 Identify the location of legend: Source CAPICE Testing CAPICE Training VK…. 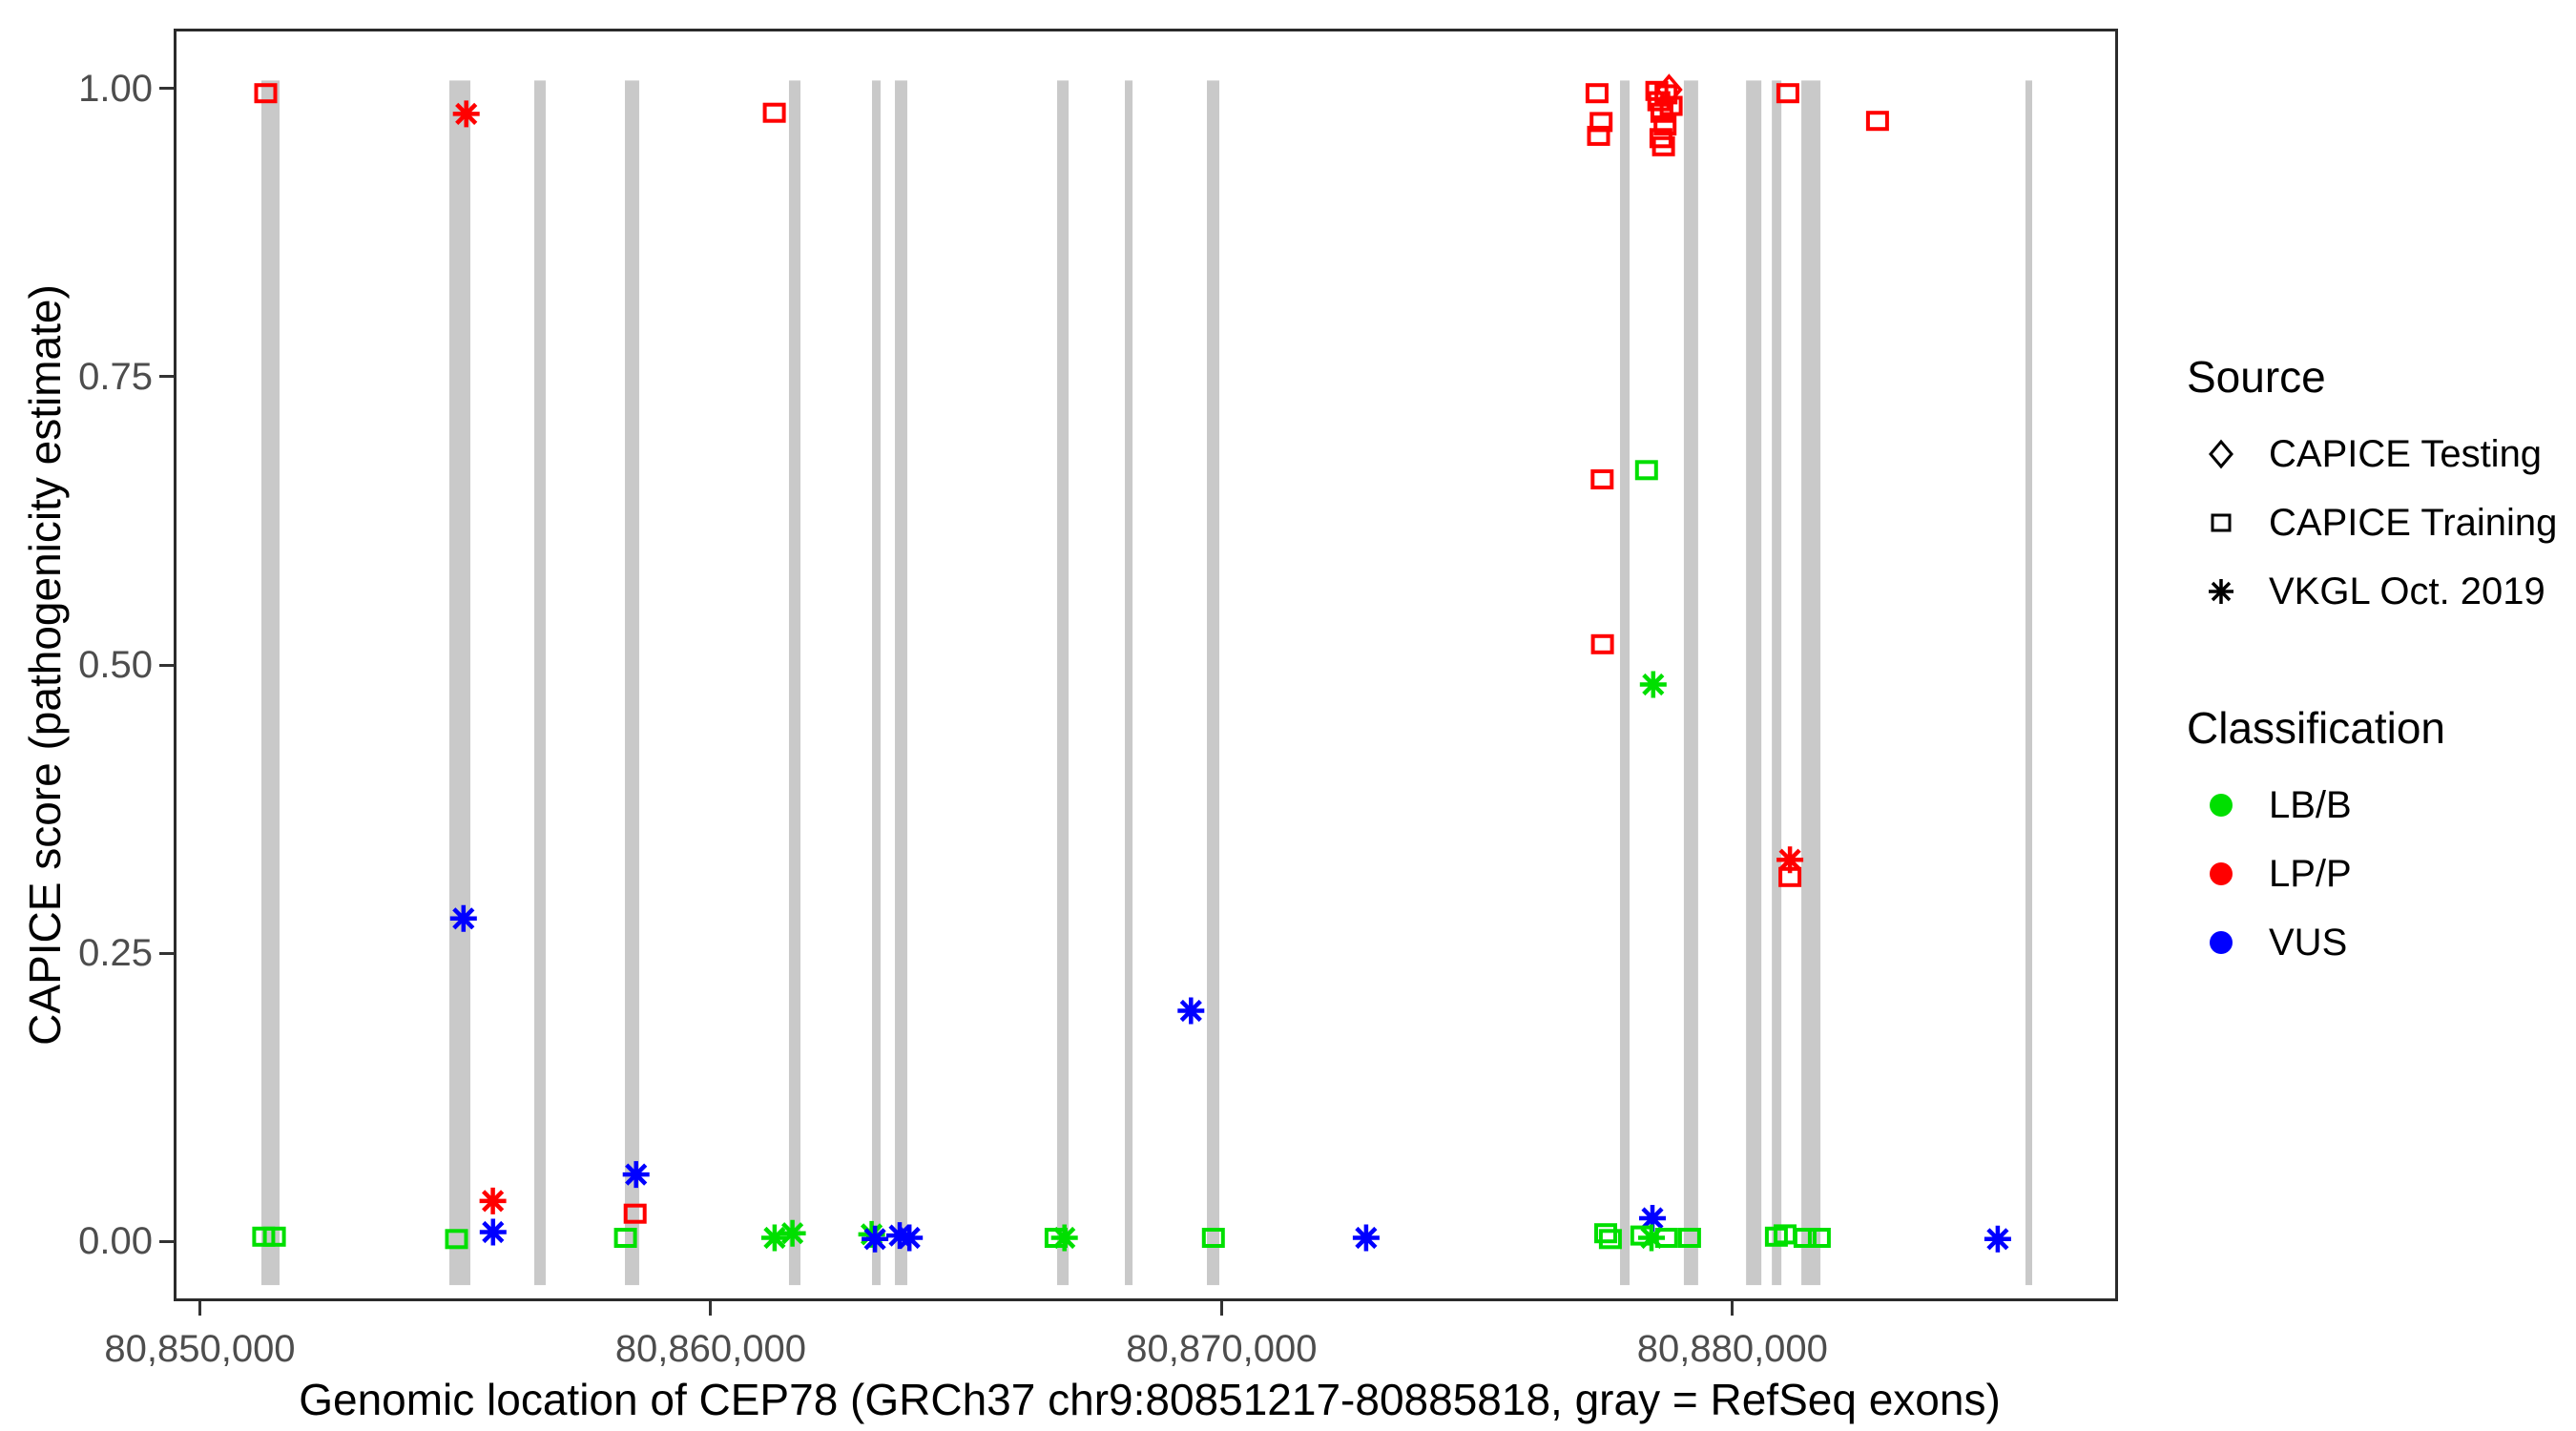
(2377, 664).